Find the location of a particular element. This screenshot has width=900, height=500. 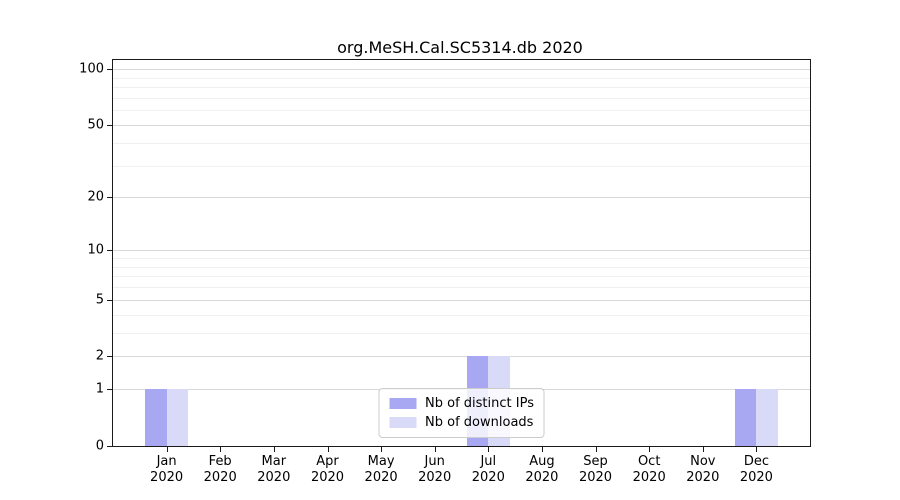

x-tick-month: Mar is located at coordinates (274, 461).